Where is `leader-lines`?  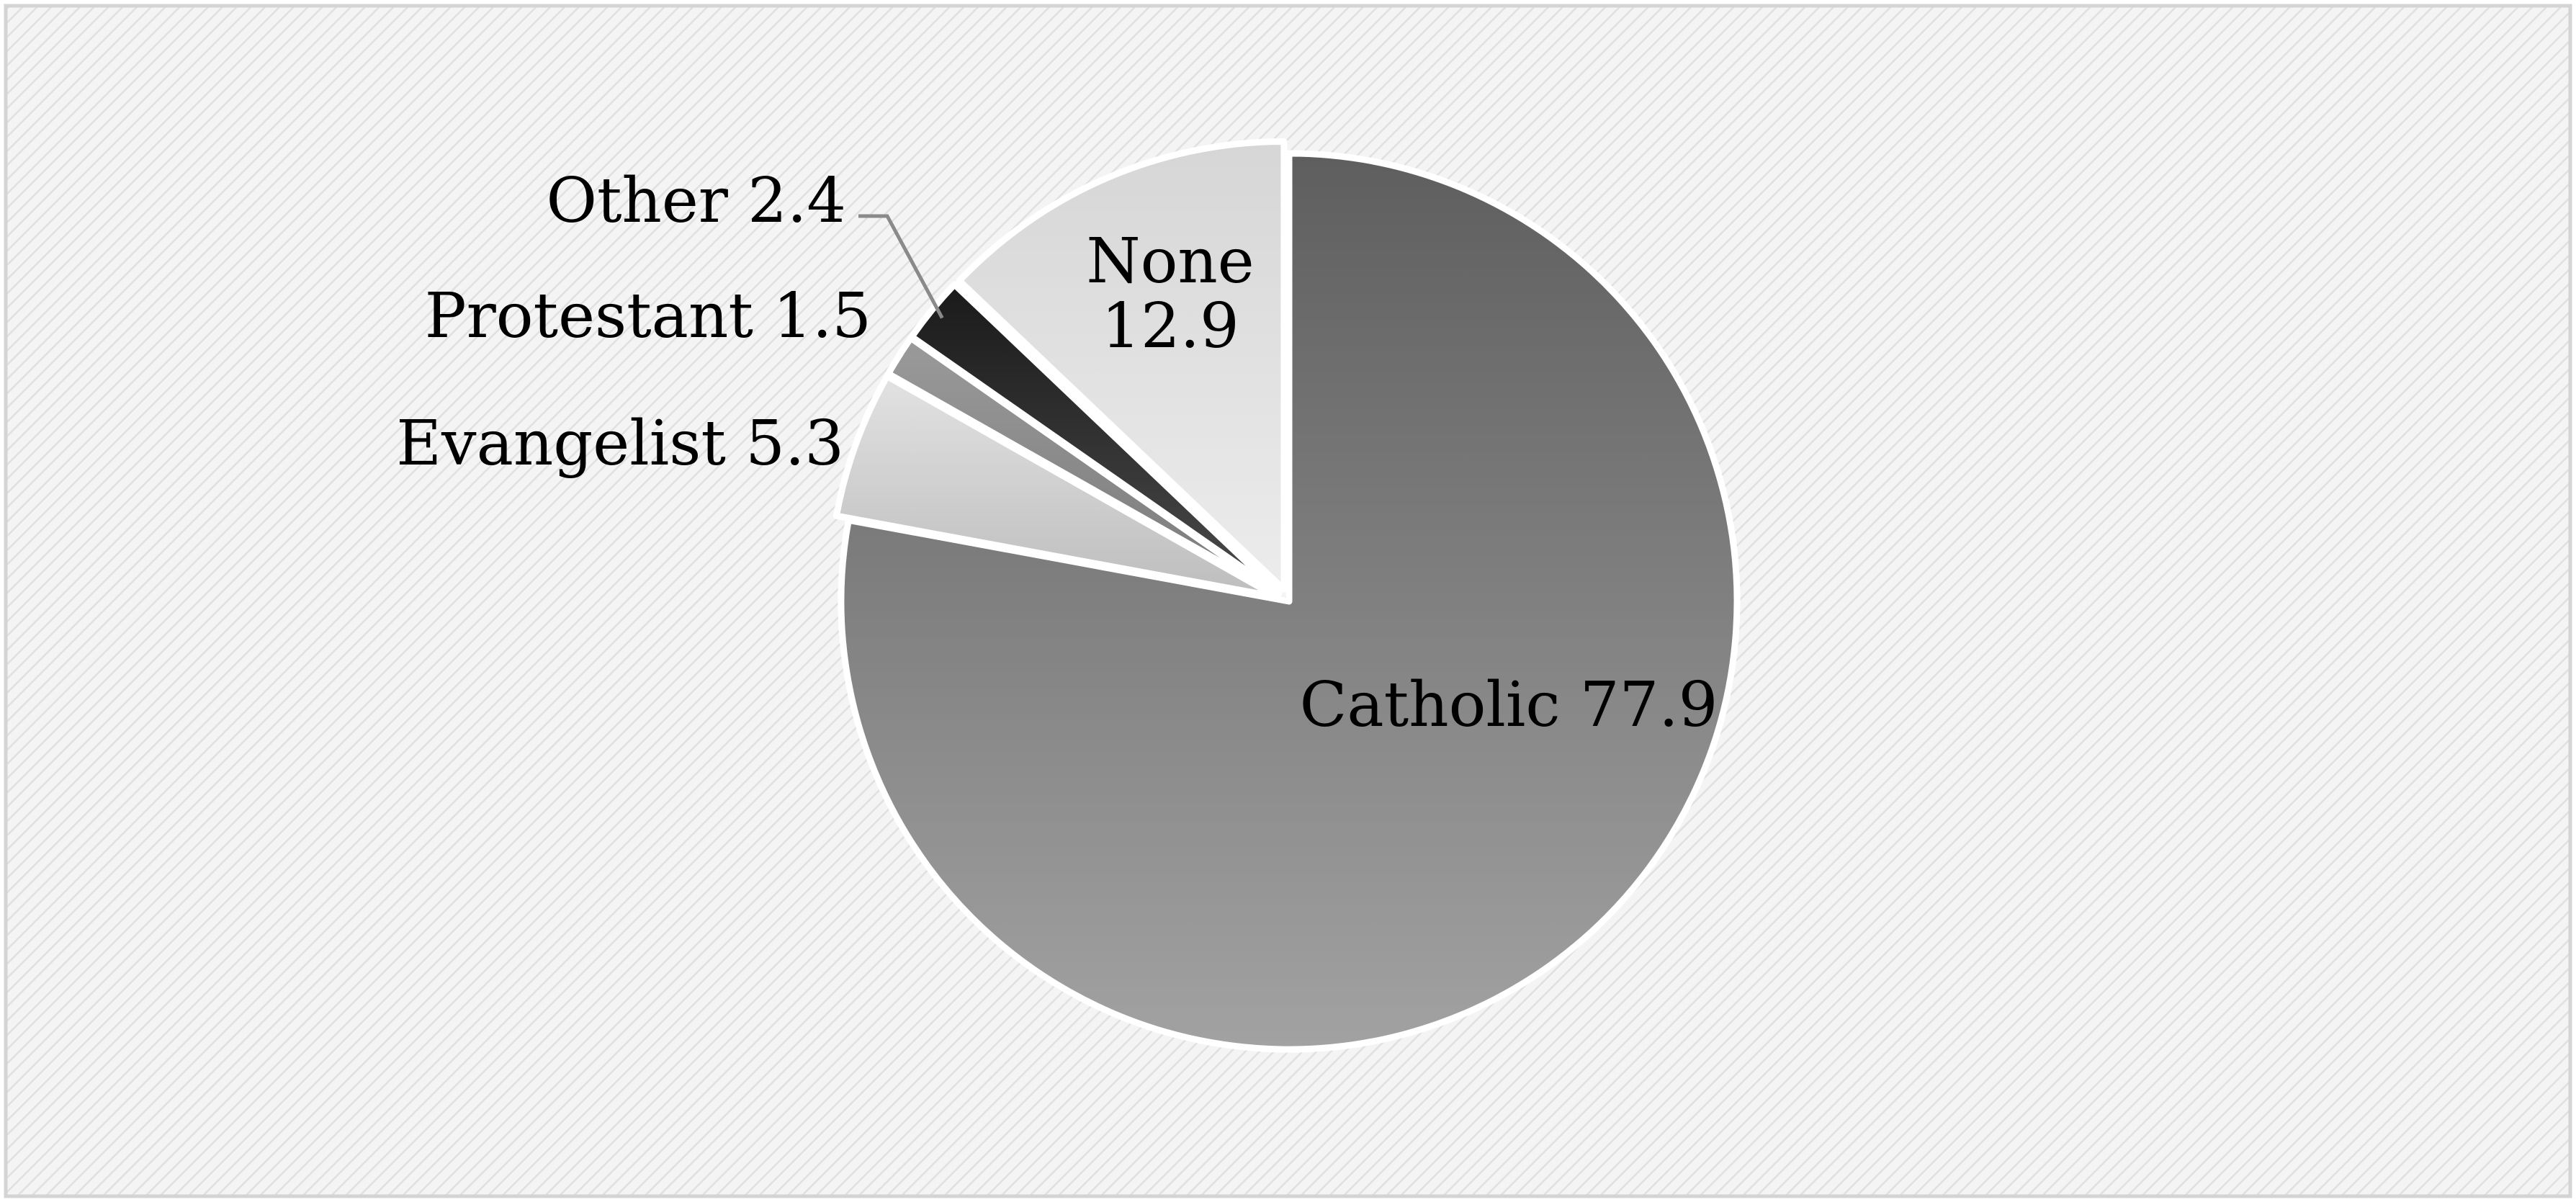 leader-lines is located at coordinates (901, 266).